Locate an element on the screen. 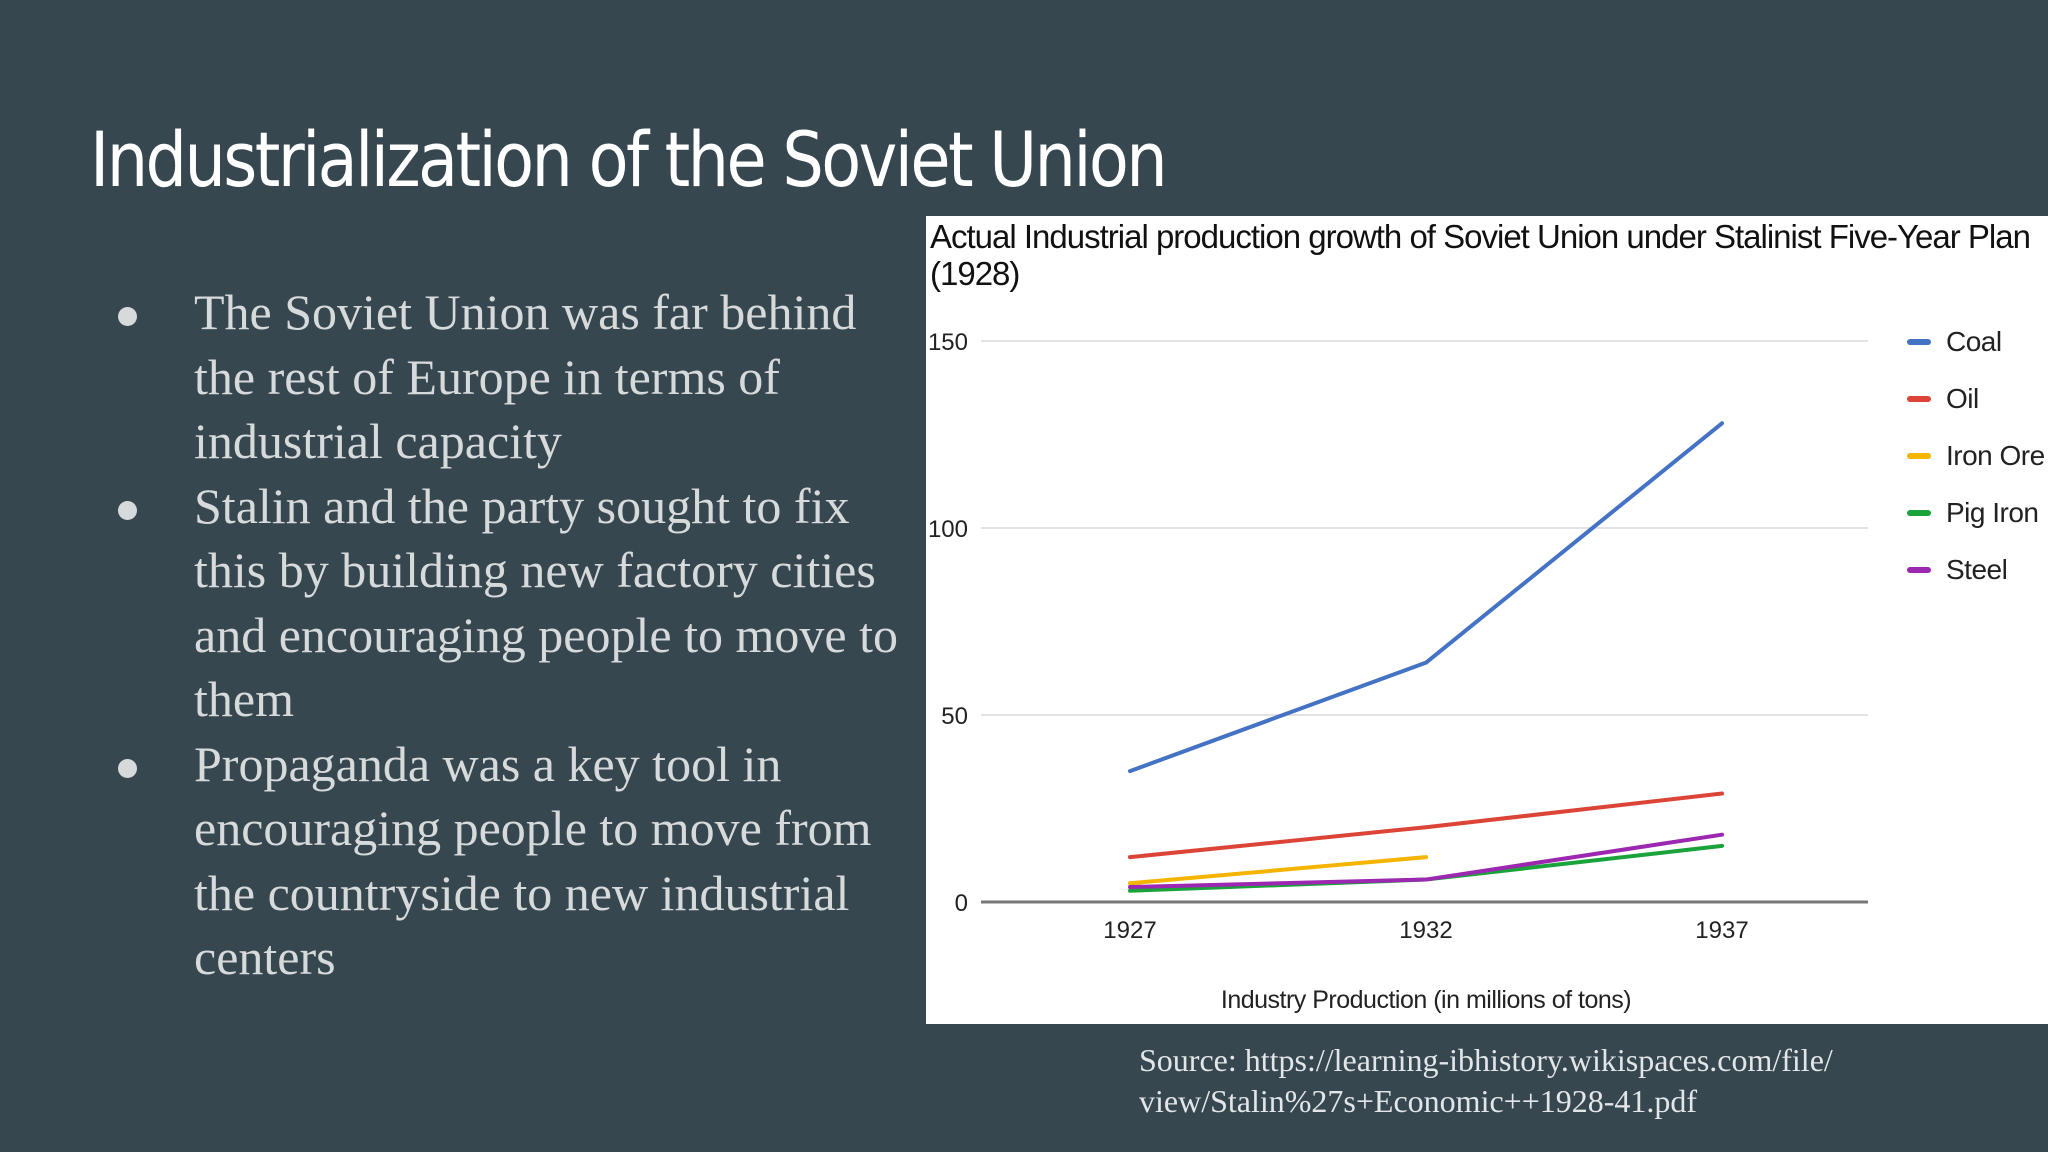 This screenshot has height=1152, width=2048. series-line-steel is located at coordinates (1426, 861).